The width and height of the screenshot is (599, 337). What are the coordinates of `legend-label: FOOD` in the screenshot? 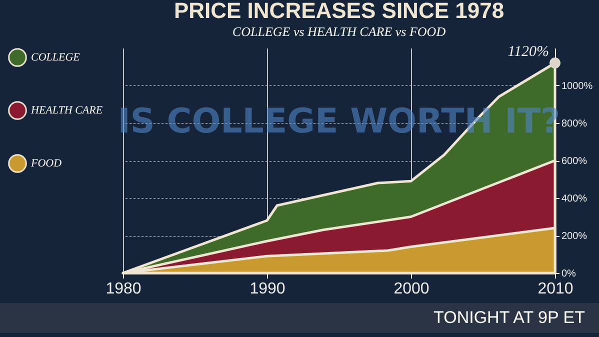 It's located at (46, 164).